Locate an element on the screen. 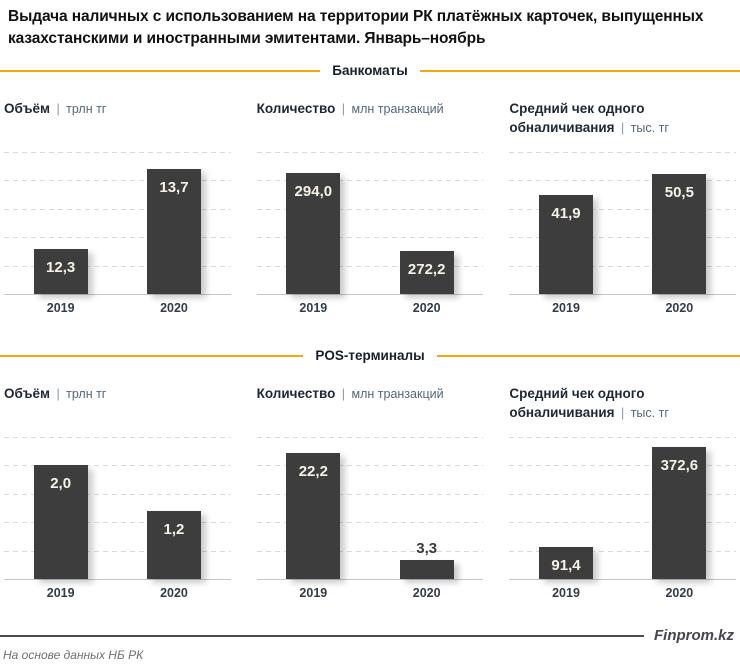  bar-2019: 91,4 is located at coordinates (566, 563).